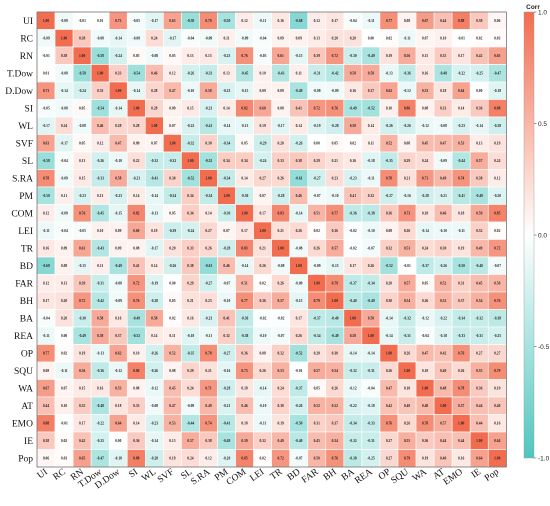  I want to click on cell-value-label: 0.05, so click(244, 144).